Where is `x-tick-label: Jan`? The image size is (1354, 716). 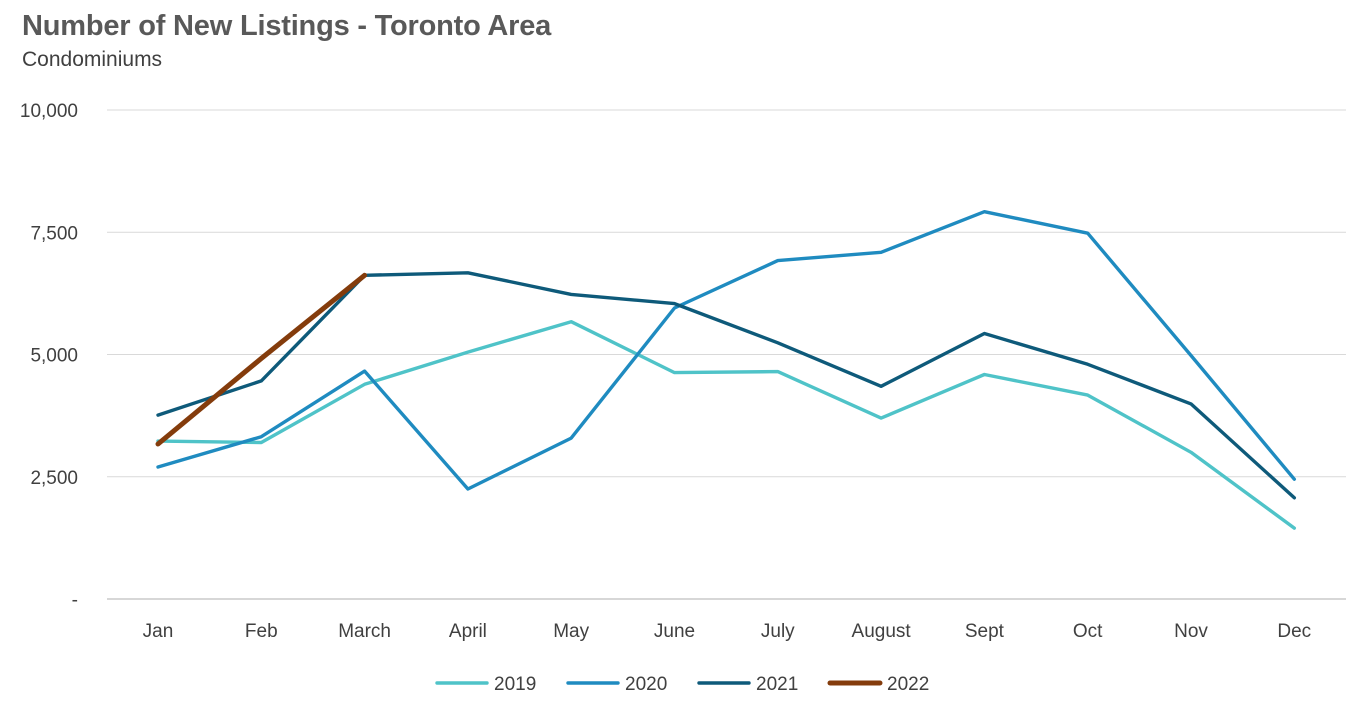
x-tick-label: Jan is located at coordinates (158, 631).